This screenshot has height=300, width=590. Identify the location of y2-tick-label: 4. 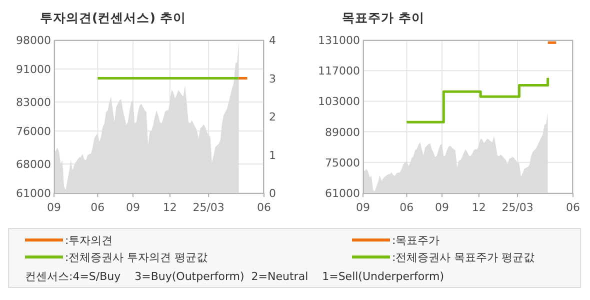
(272, 40).